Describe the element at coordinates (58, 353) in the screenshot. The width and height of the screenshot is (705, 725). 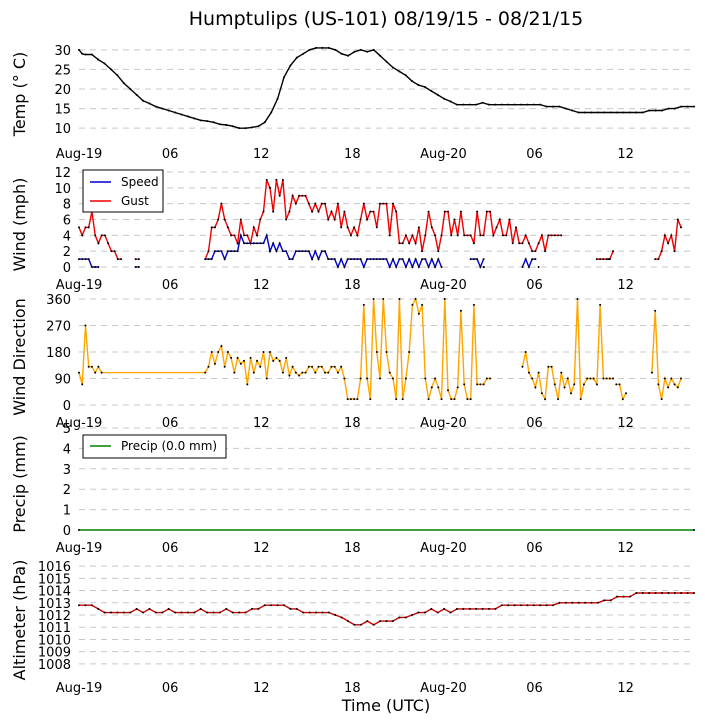
I see `y-tick-label: 180` at that location.